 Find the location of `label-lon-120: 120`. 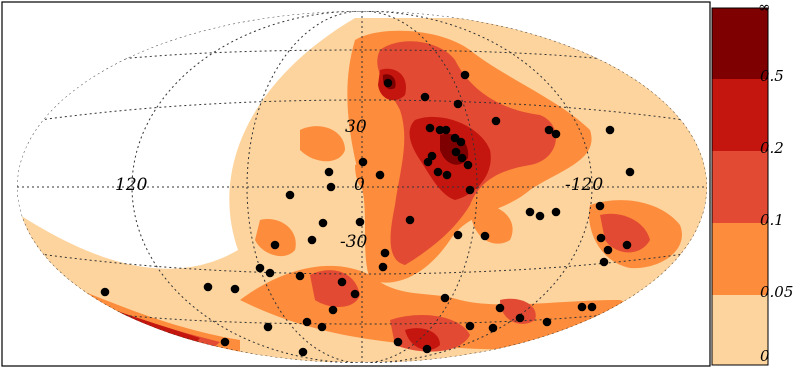

label-lon-120: 120 is located at coordinates (131, 185).